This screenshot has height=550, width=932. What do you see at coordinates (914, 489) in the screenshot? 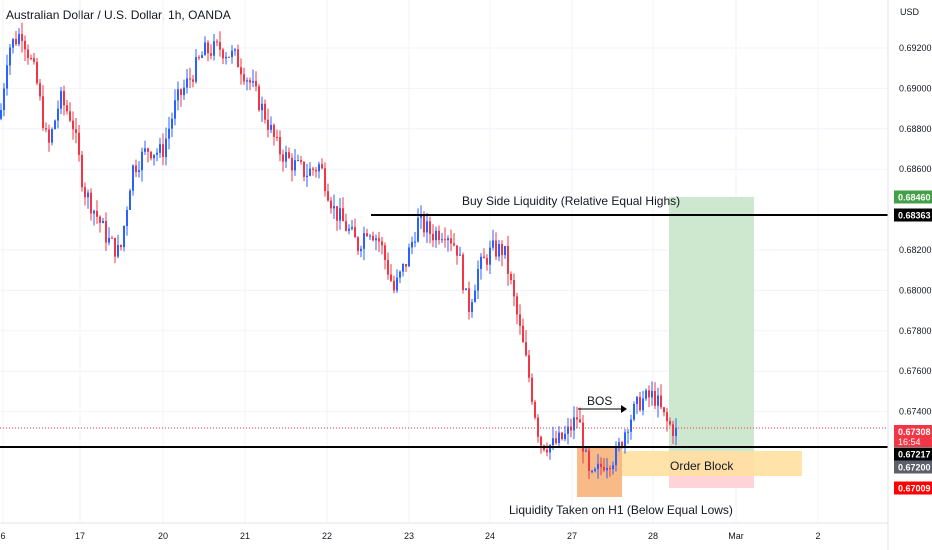
I see `price-label-text: 0.67009` at bounding box center [914, 489].